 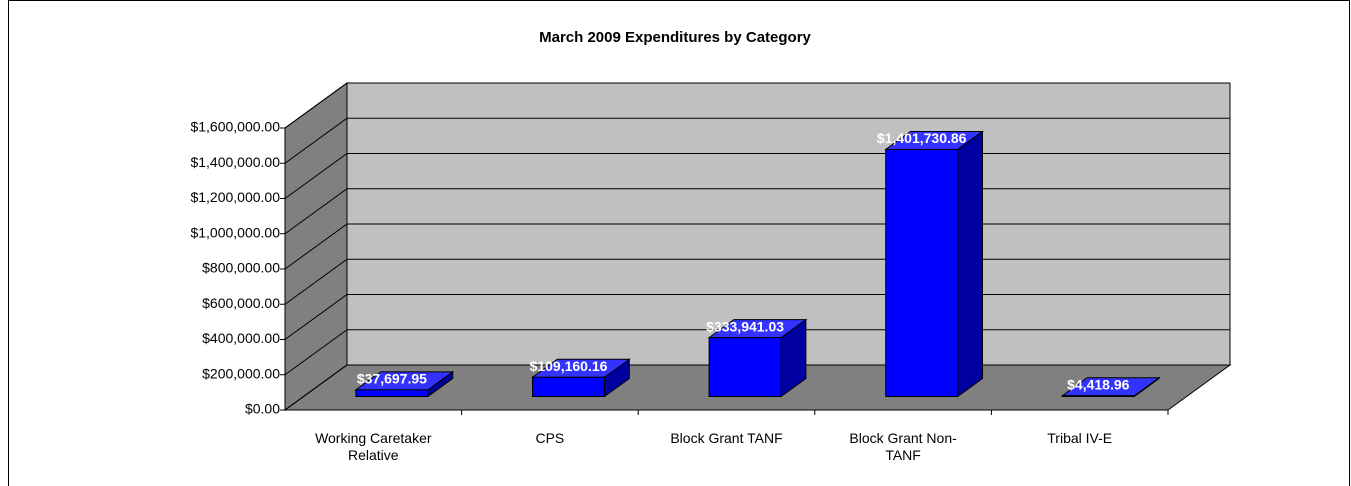 I want to click on y-tick-label: $0.00, so click(x=262, y=409).